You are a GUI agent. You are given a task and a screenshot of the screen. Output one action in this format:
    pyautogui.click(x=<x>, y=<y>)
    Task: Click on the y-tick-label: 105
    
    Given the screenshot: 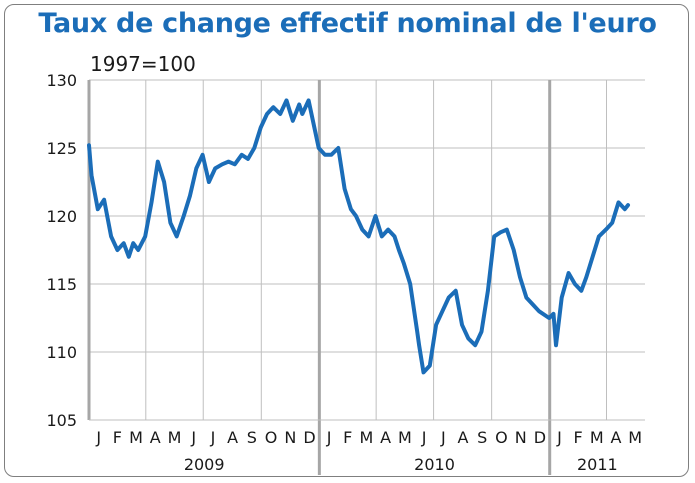 What is the action you would take?
    pyautogui.click(x=61, y=420)
    